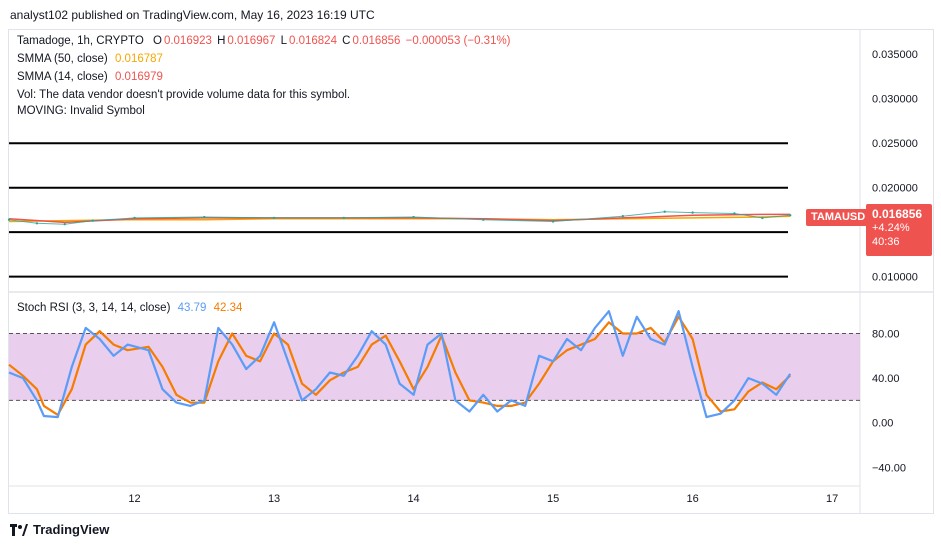  Describe the element at coordinates (483, 499) in the screenshot. I see `time-axis: 12 13 14 15 16 17` at that location.